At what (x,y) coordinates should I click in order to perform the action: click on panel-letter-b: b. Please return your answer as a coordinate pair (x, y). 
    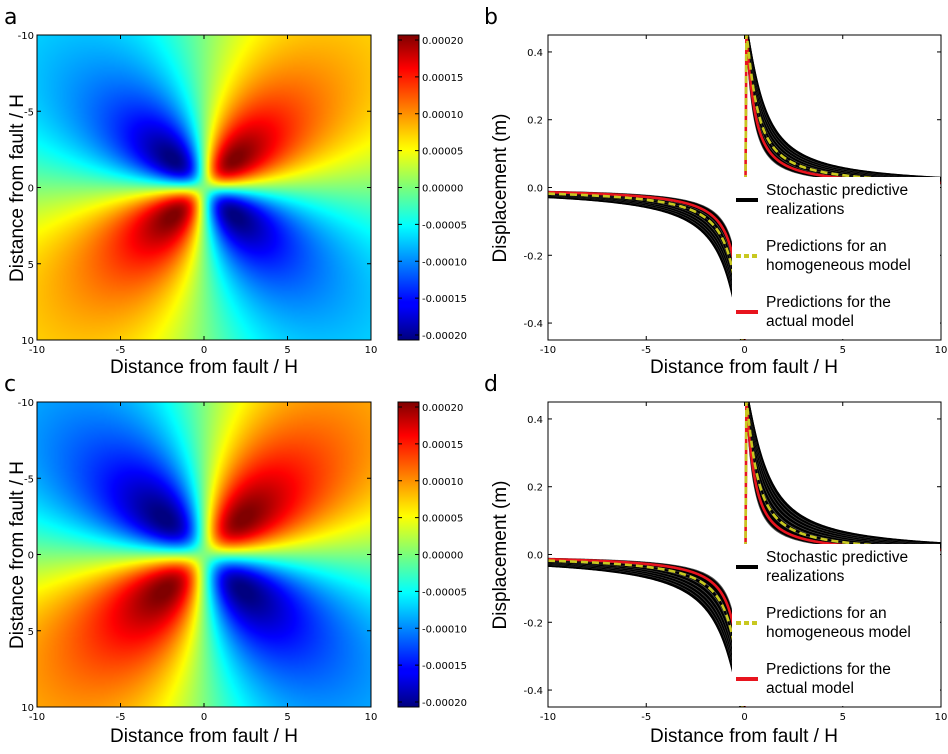
    Looking at the image, I should click on (491, 17).